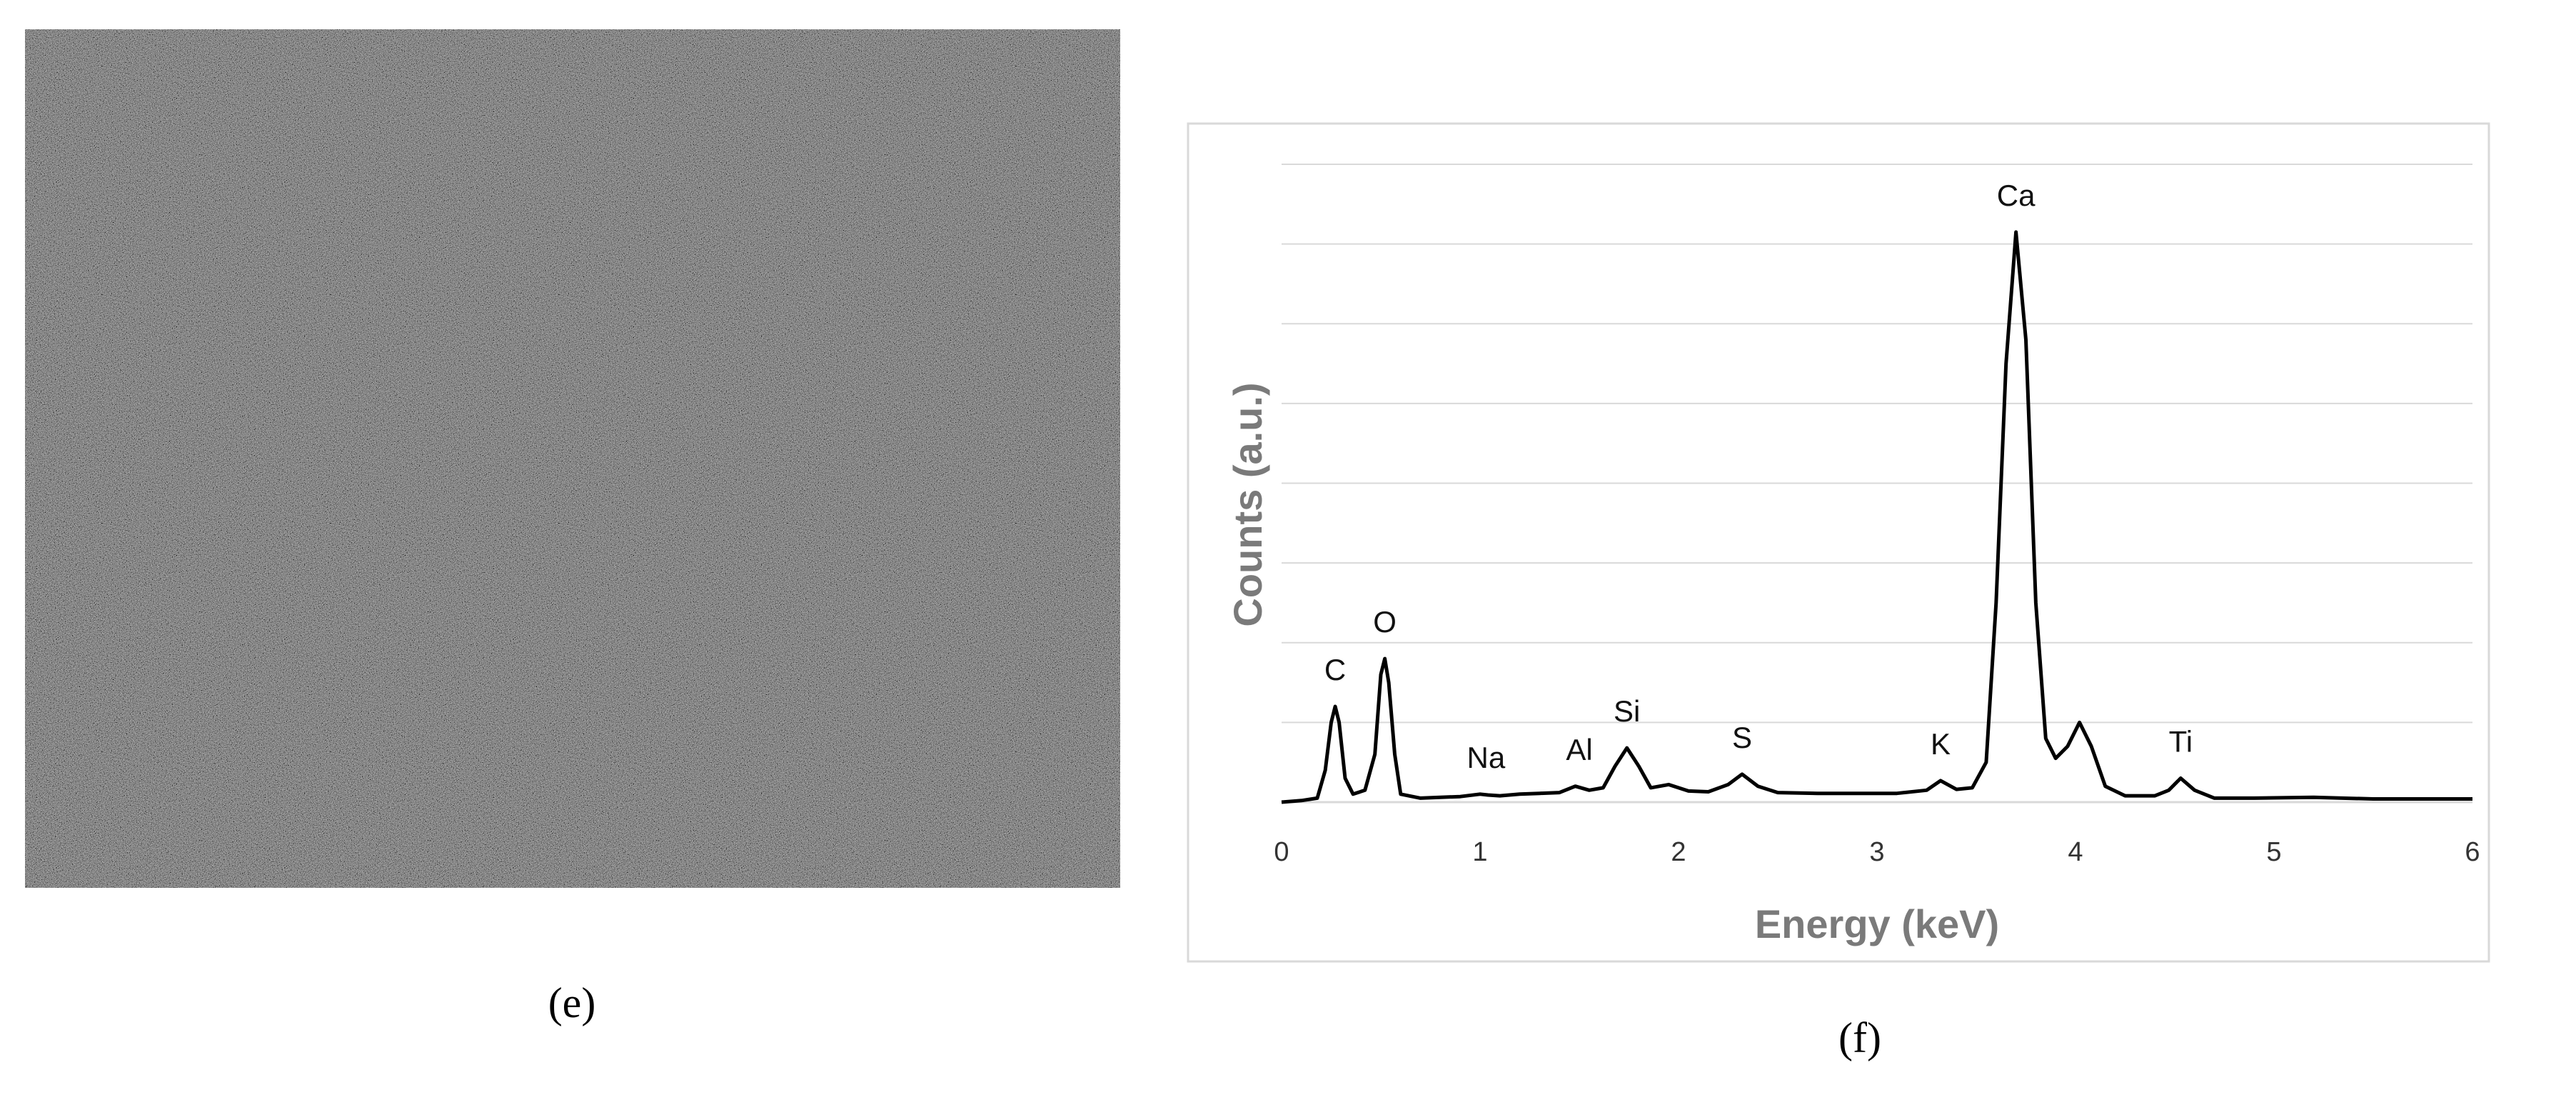 The width and height of the screenshot is (2576, 1100). I want to click on peak-label: S, so click(1742, 737).